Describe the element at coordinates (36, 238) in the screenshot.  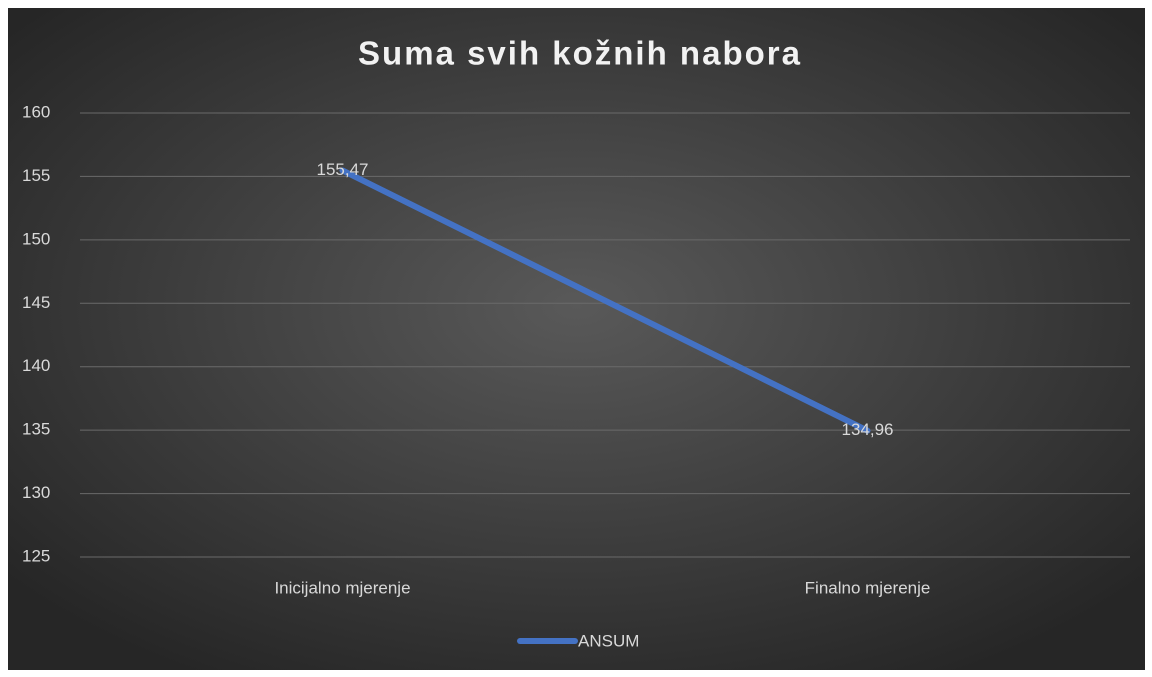
I see `y-tick-label: 150` at that location.